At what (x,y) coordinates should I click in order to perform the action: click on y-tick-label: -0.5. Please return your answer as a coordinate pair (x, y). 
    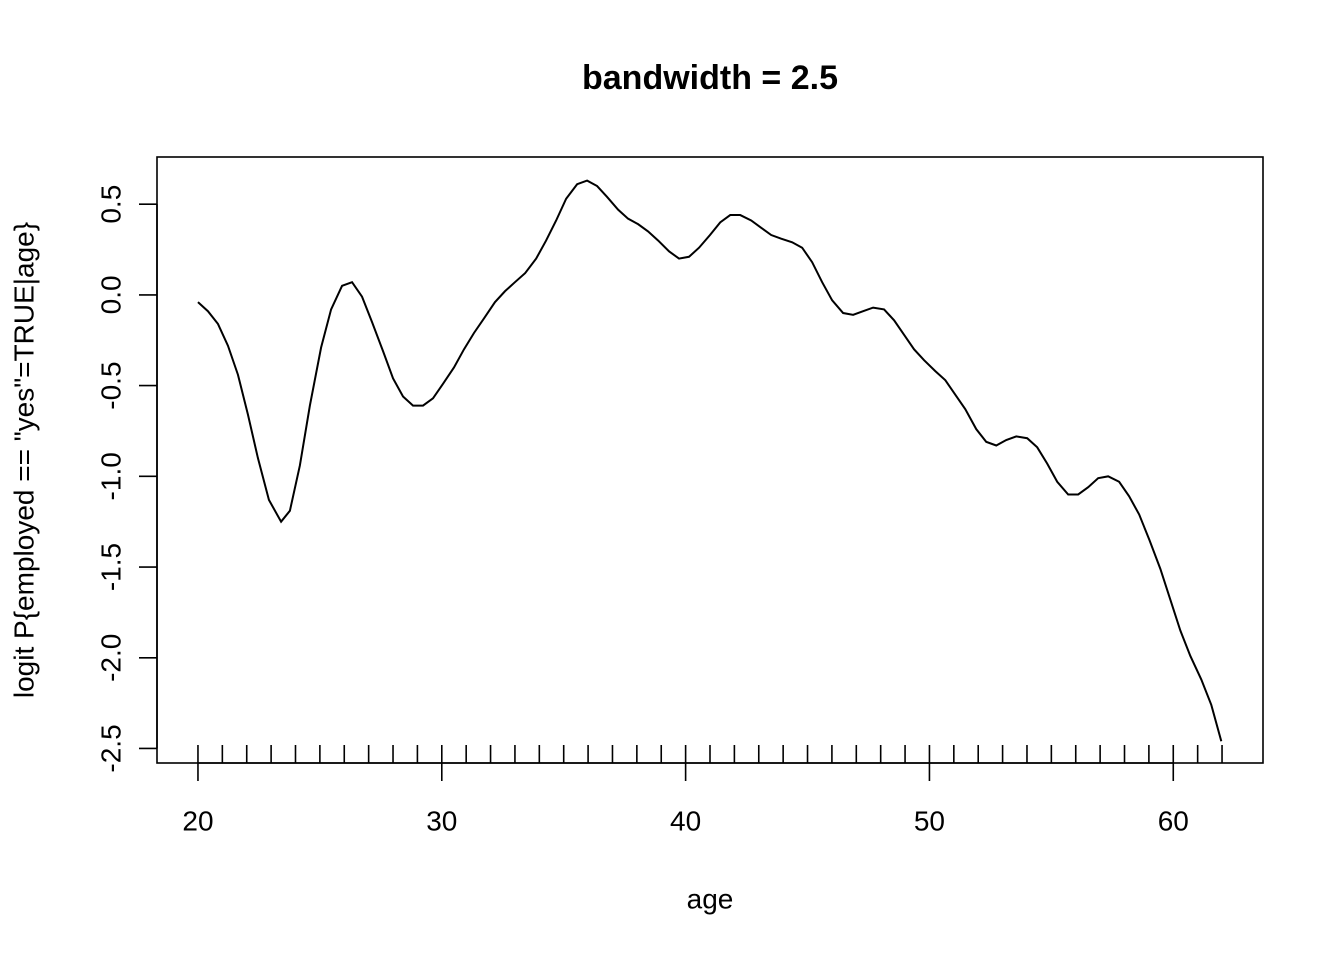
    Looking at the image, I should click on (110, 385).